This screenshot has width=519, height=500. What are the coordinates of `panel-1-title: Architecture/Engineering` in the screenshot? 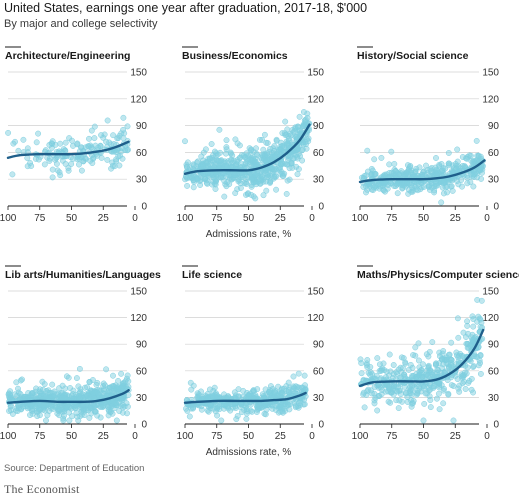 It's located at (67, 56).